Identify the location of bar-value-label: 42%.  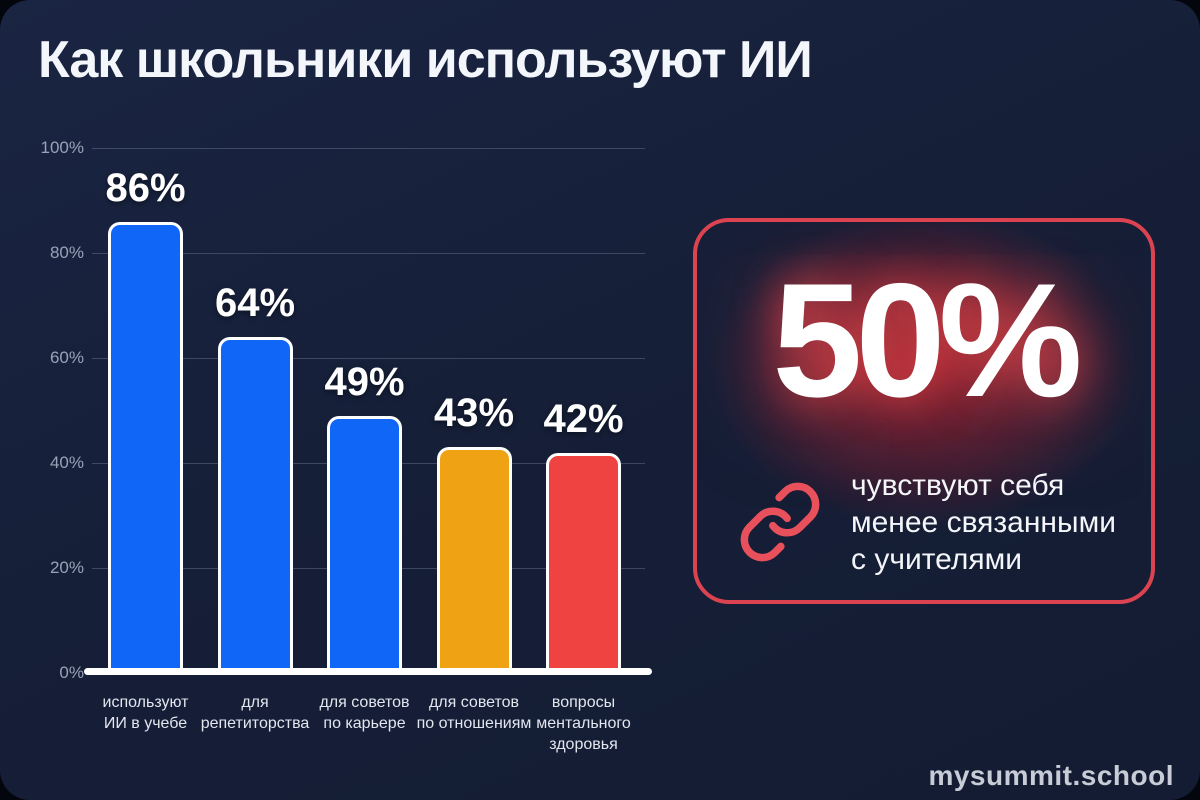
(583, 418).